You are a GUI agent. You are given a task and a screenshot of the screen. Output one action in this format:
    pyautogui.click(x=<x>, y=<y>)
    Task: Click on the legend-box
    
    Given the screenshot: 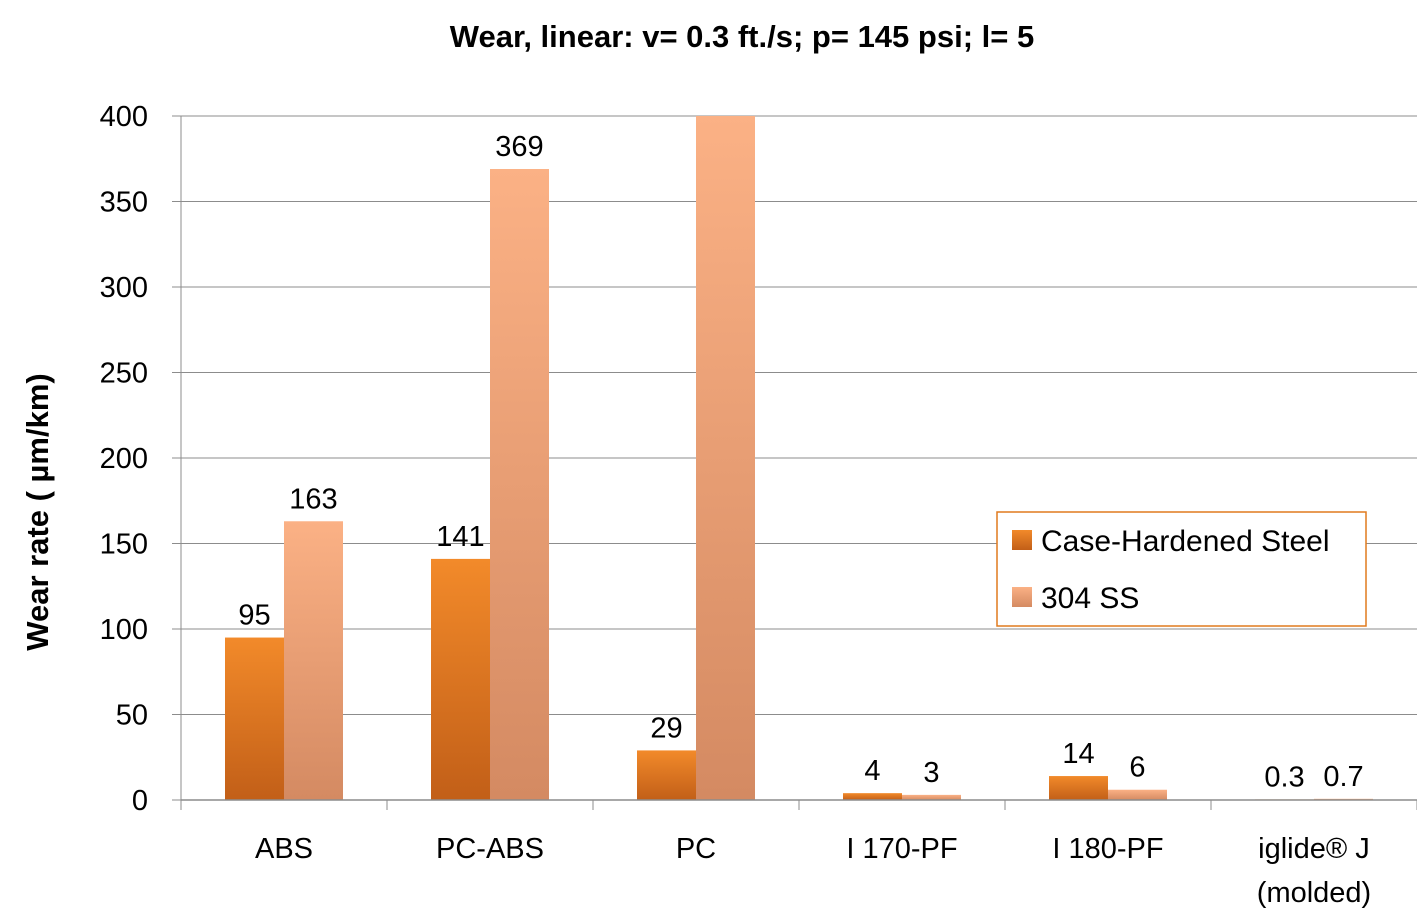 What is the action you would take?
    pyautogui.click(x=1181, y=569)
    